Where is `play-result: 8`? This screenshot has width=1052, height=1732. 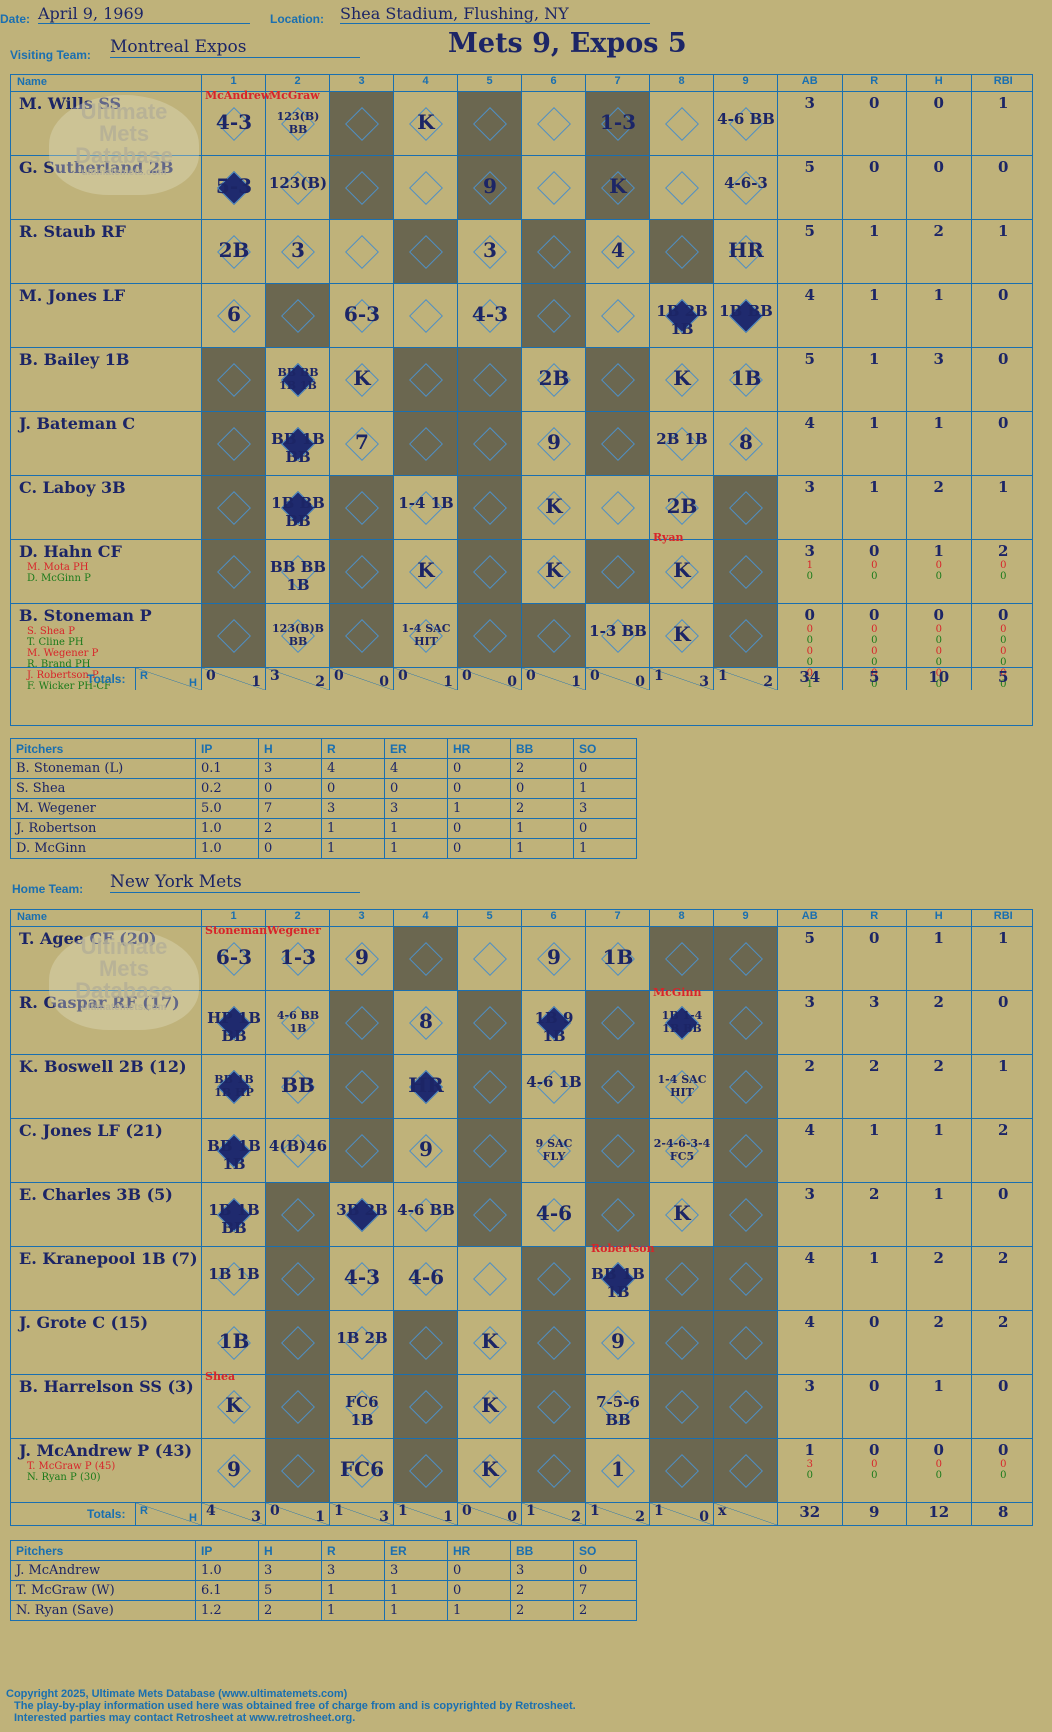
play-result: 8 is located at coordinates (746, 442).